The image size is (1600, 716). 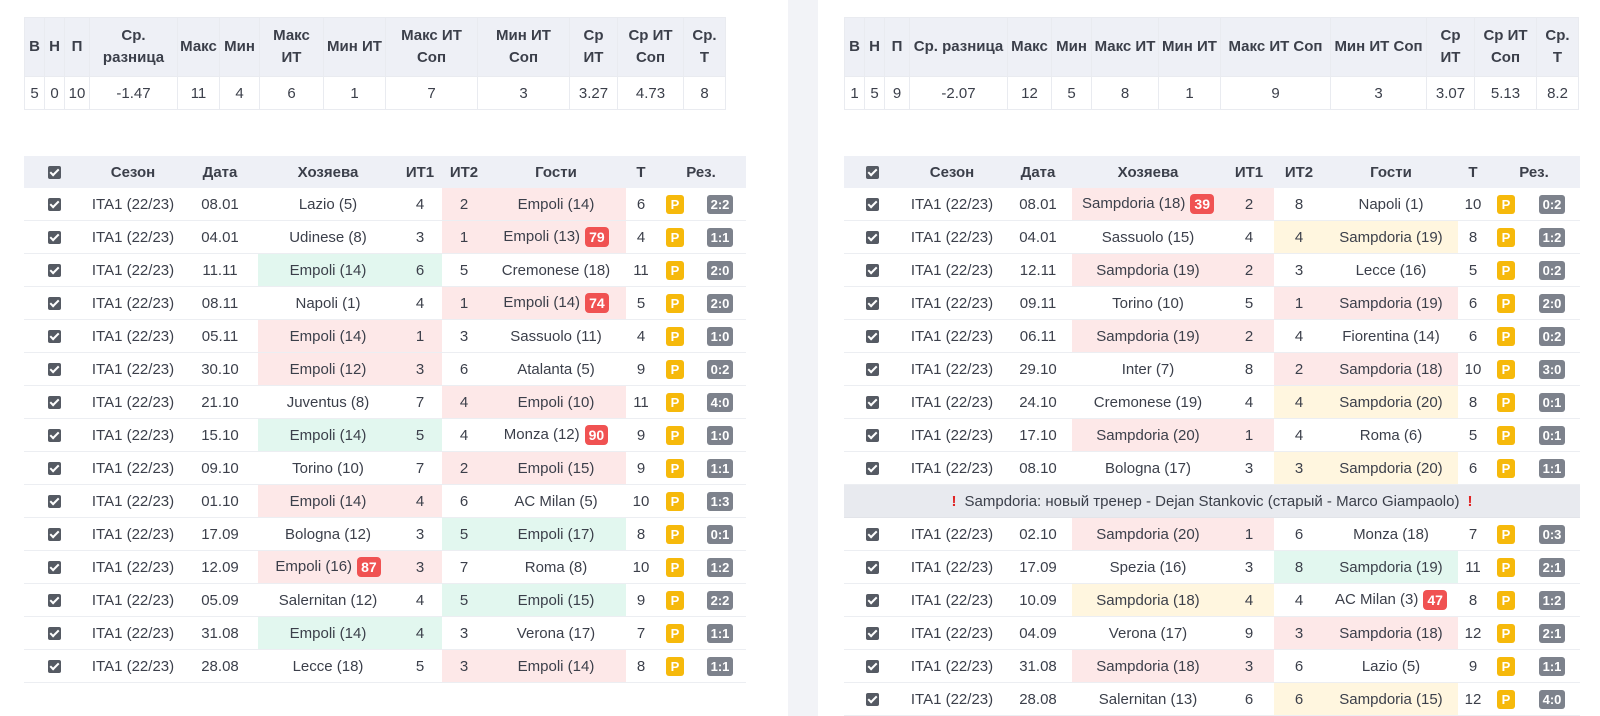 I want to click on away-team-cell: Roma (6), so click(x=1391, y=435).